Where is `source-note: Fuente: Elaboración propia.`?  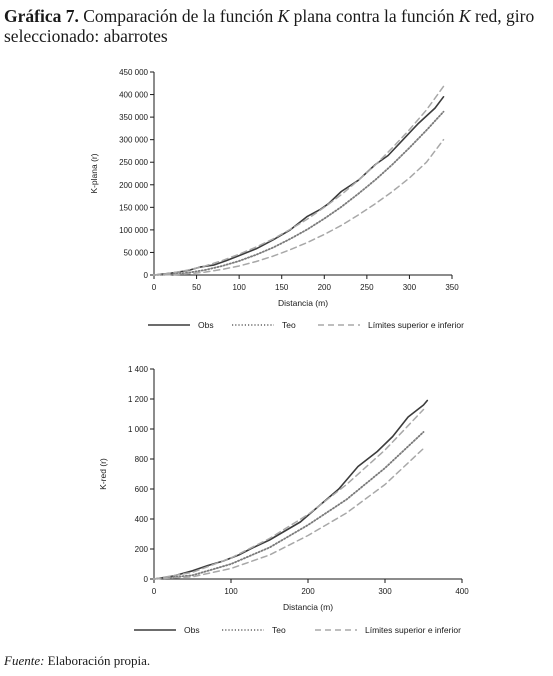 source-note: Fuente: Elaboración propia. is located at coordinates (77, 661).